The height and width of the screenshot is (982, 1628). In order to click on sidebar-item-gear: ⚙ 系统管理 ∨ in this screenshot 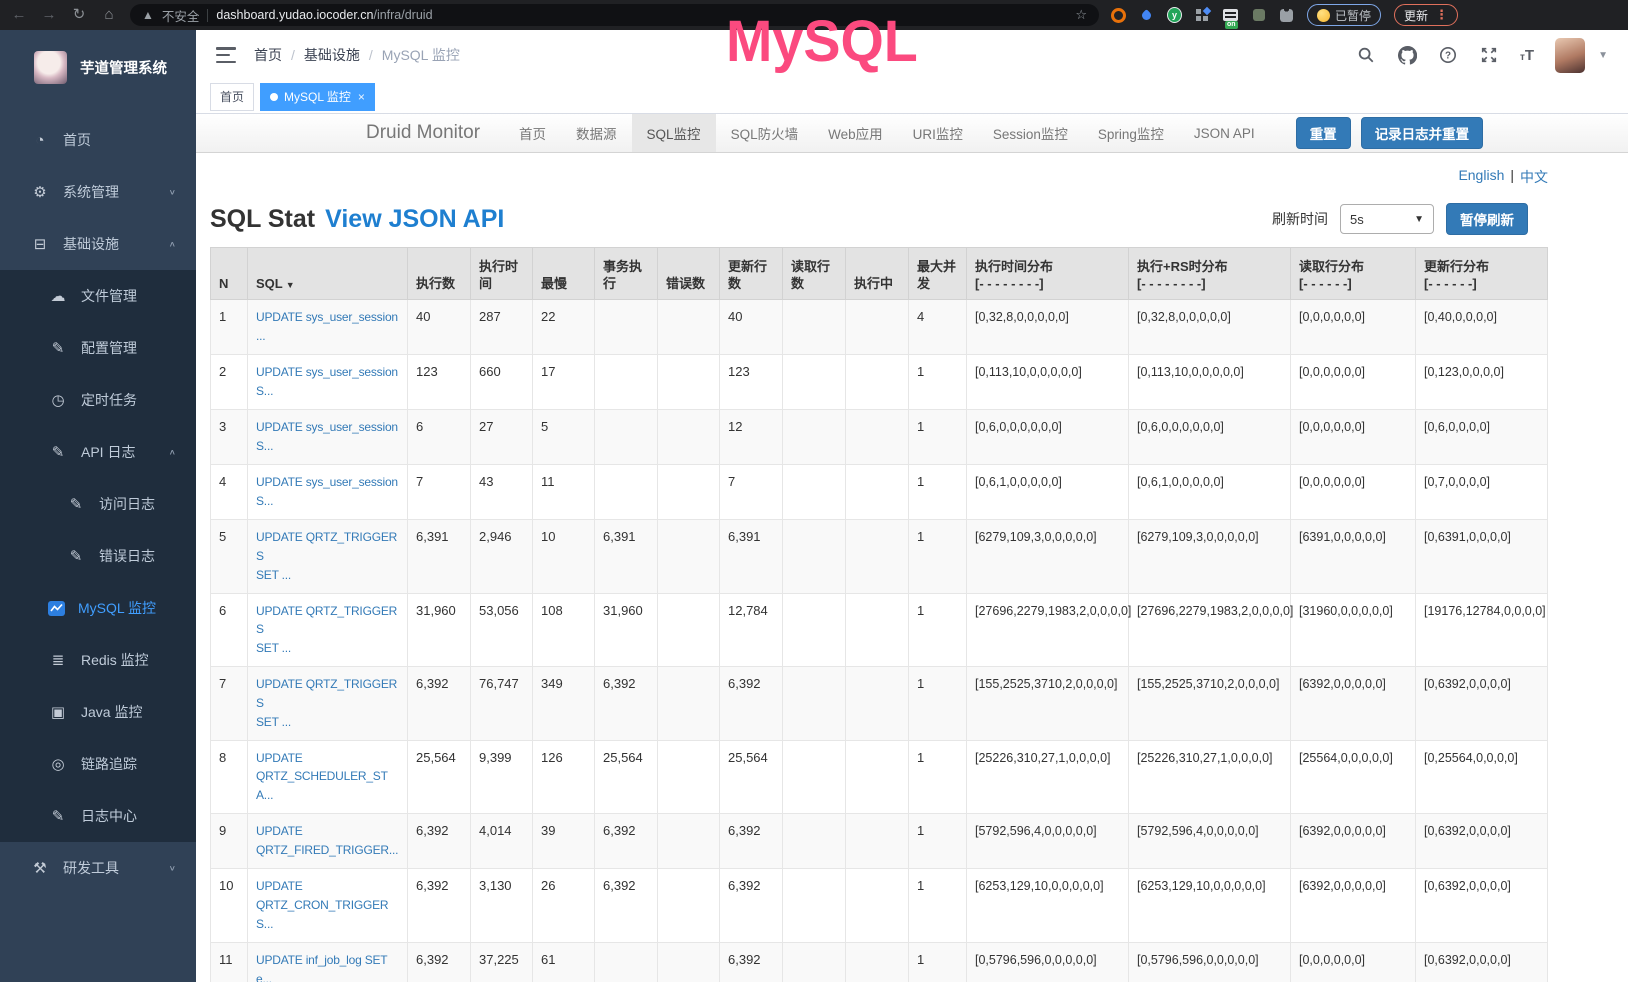, I will do `click(98, 192)`.